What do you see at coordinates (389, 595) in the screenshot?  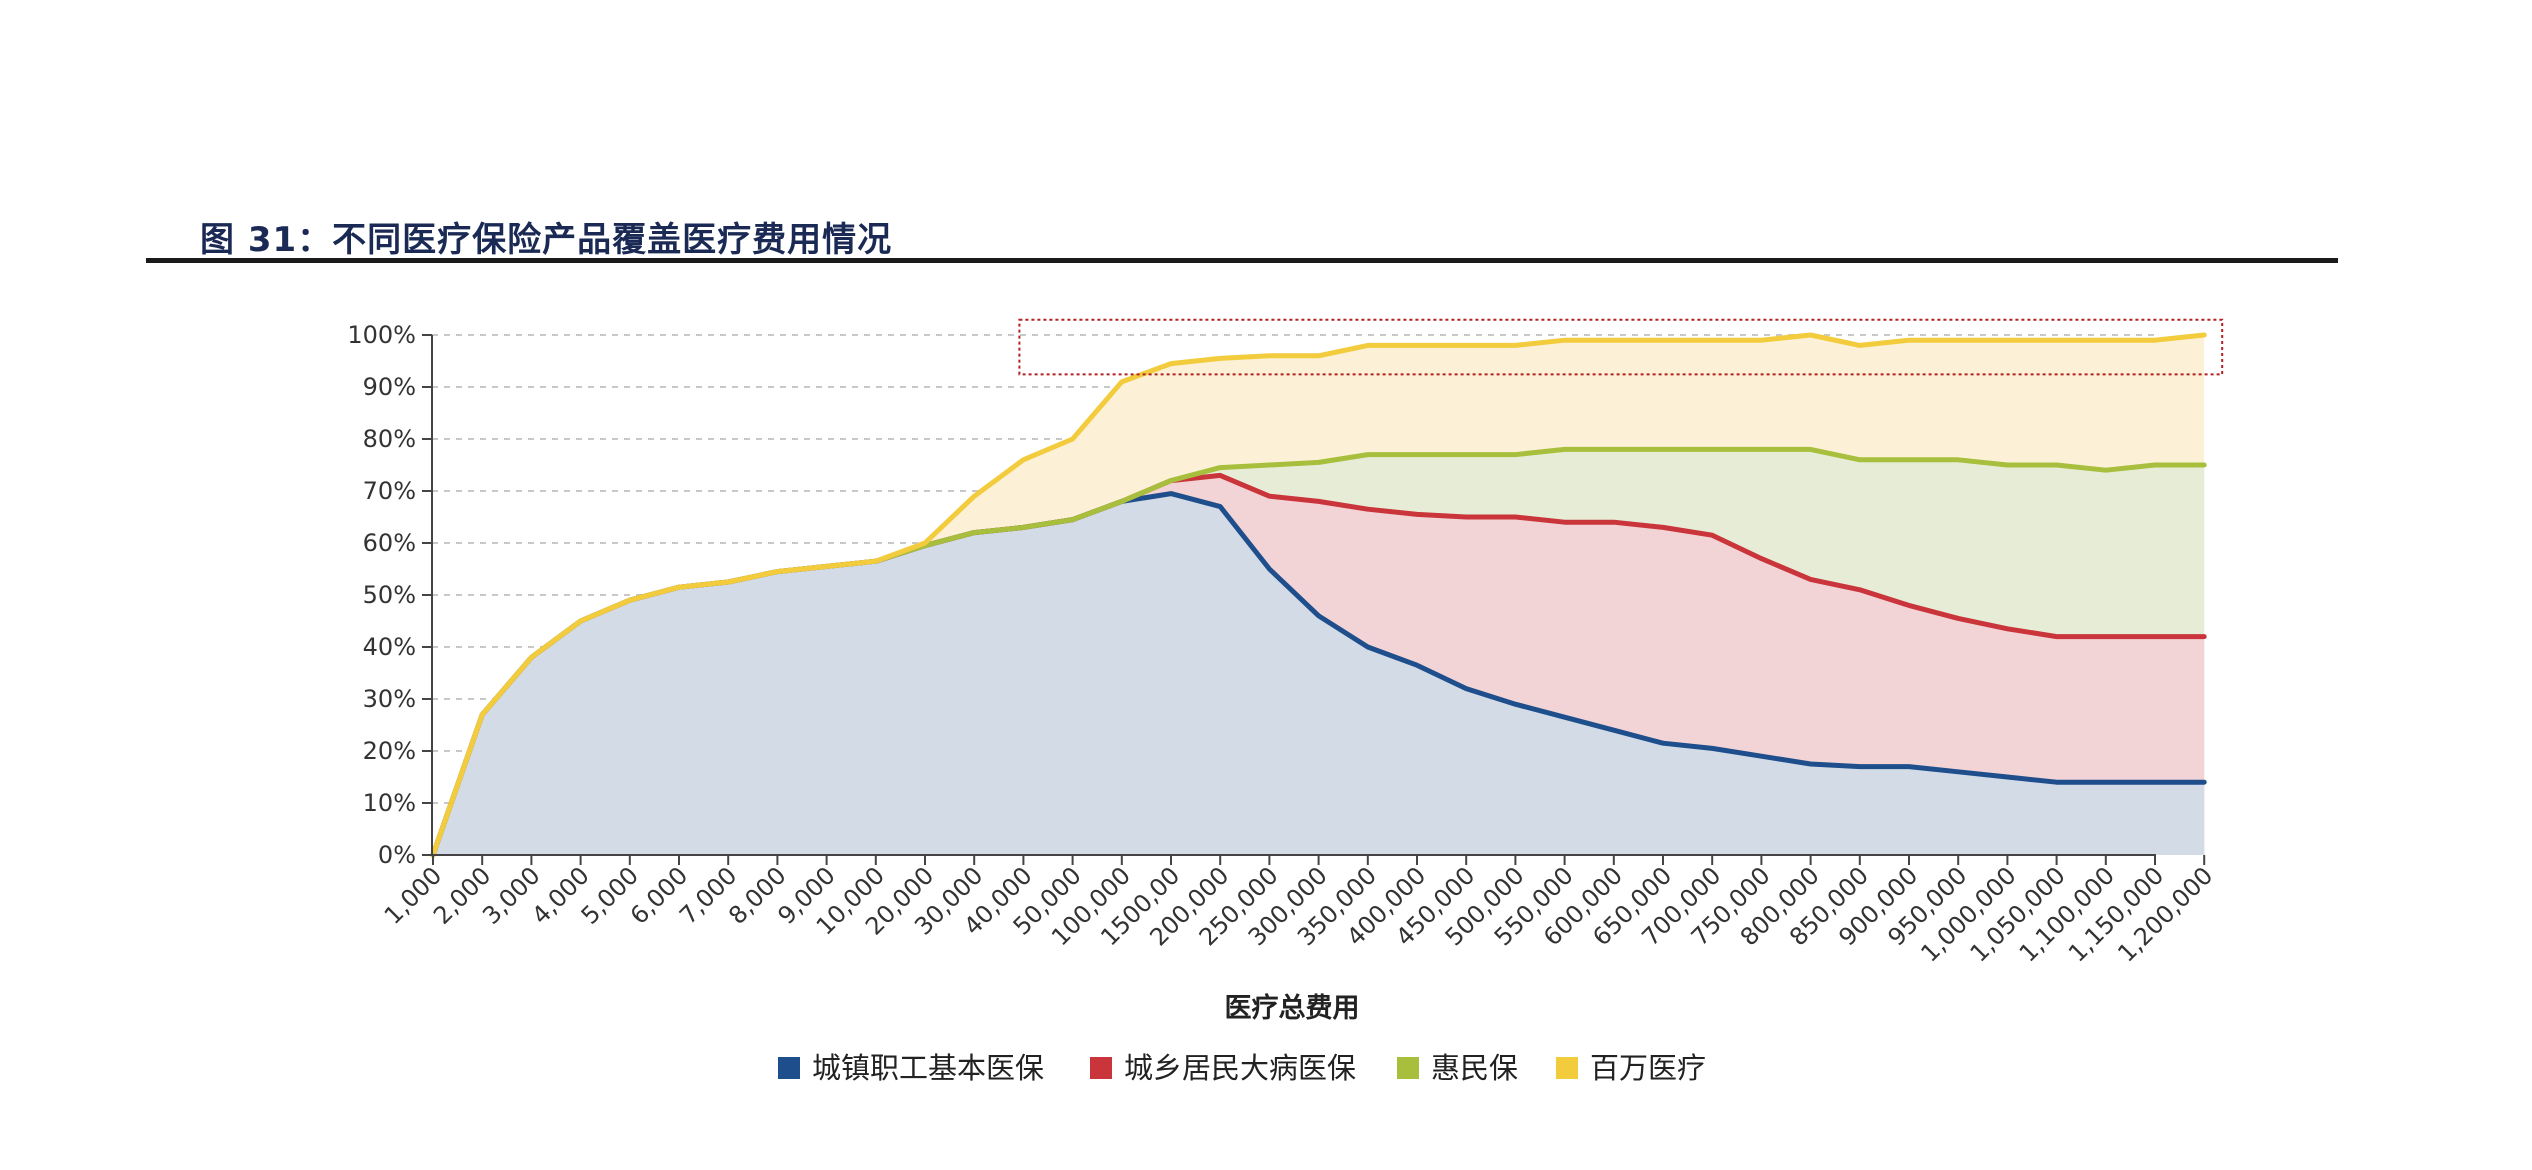 I see `y-tick-label: 50%` at bounding box center [389, 595].